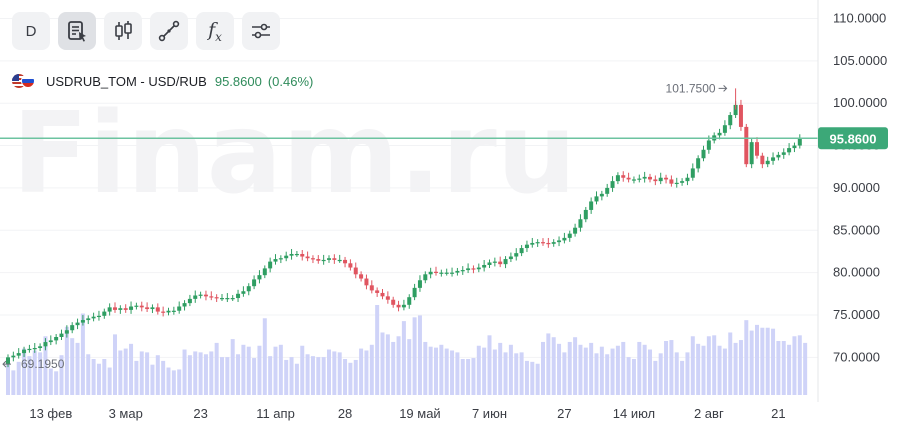 This screenshot has width=900, height=422. Describe the element at coordinates (261, 31) in the screenshot. I see `chart-properties-button` at that location.